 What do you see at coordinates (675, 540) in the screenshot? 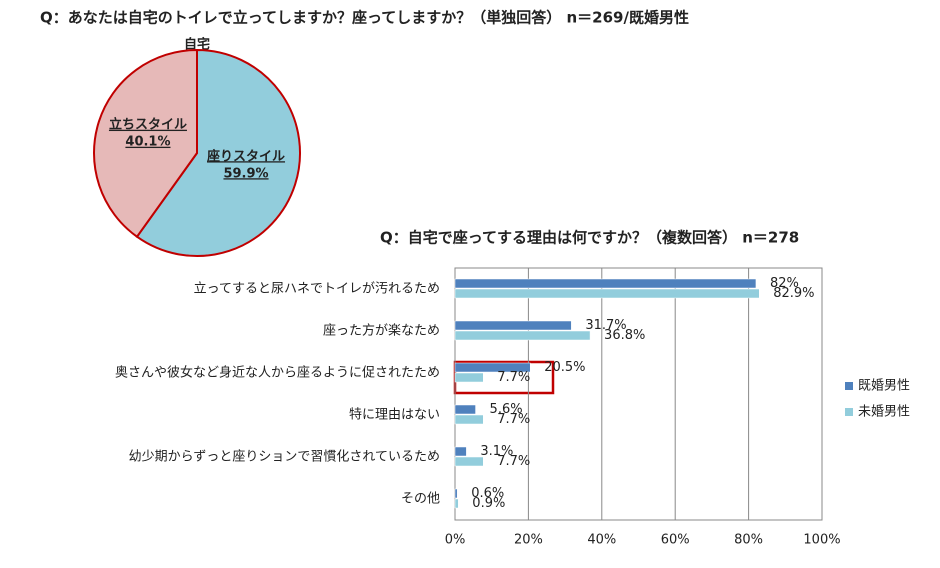
I see `x-tick-label: 60%` at bounding box center [675, 540].